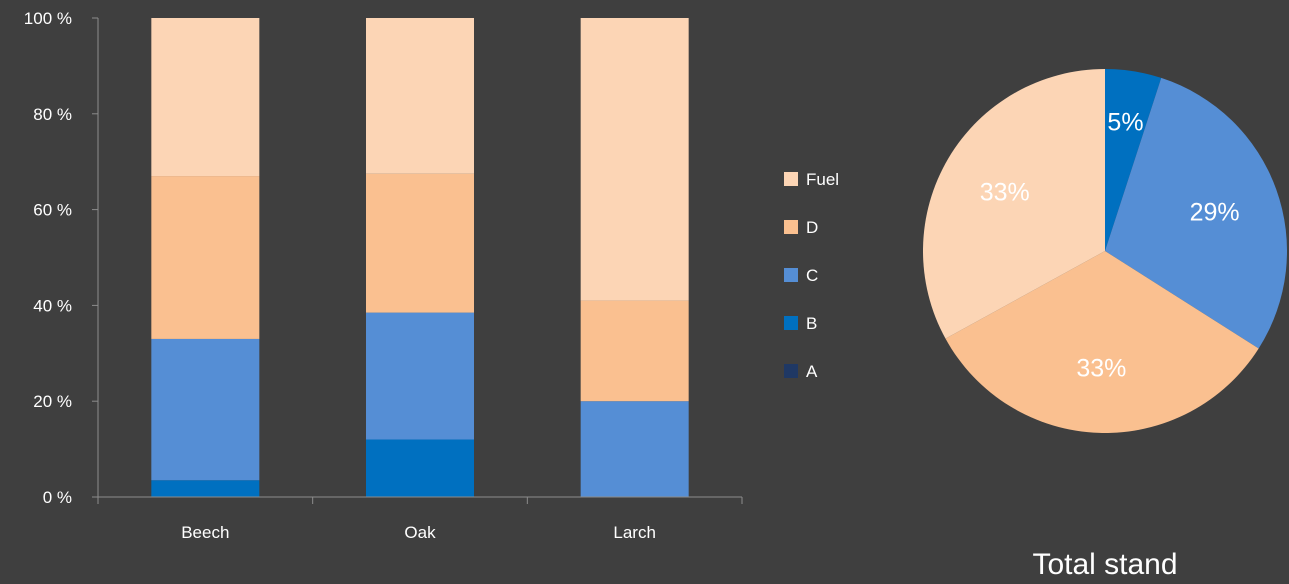  I want to click on legend-swatch-fuel, so click(791, 179).